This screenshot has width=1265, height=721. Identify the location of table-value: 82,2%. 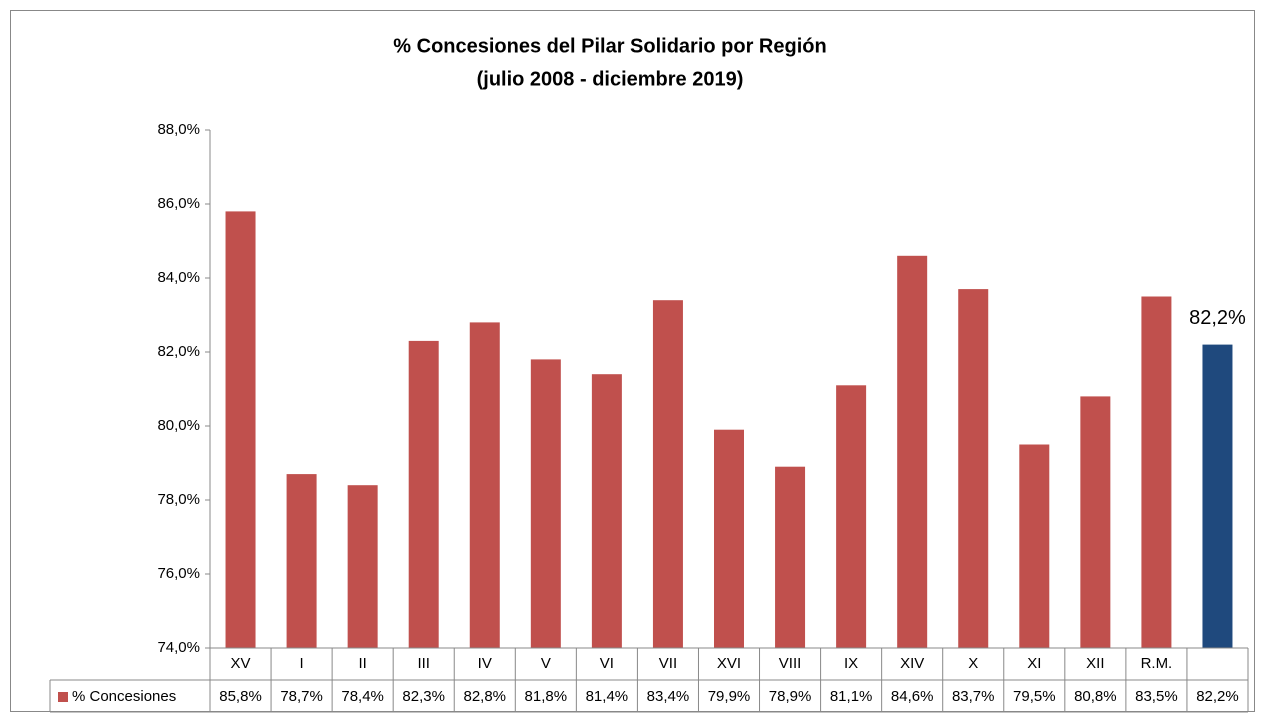
(1217, 696).